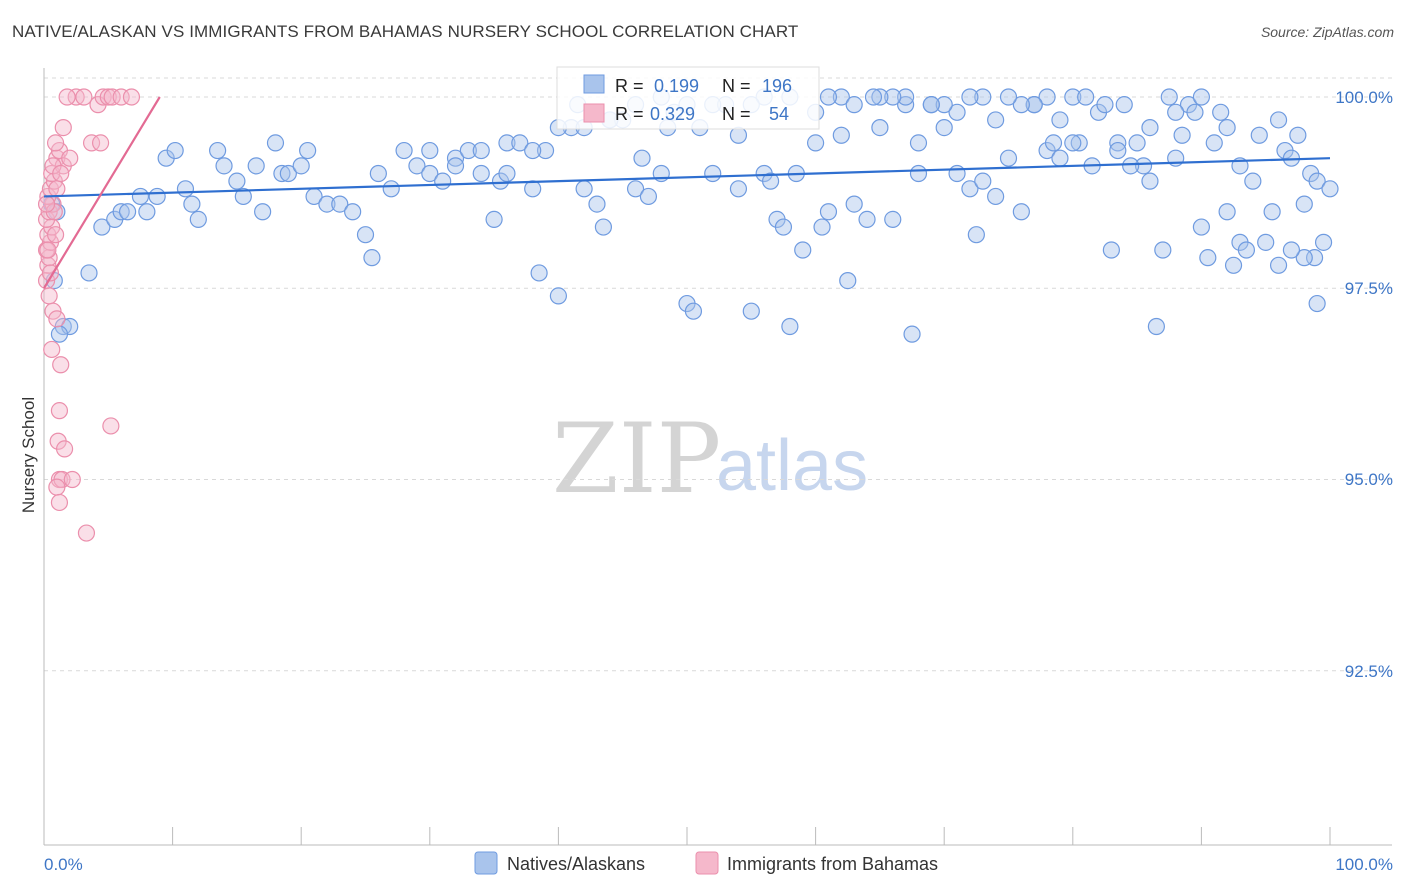 Image resolution: width=1406 pixels, height=892 pixels. I want to click on stats-r-value: 0.329, so click(672, 114).